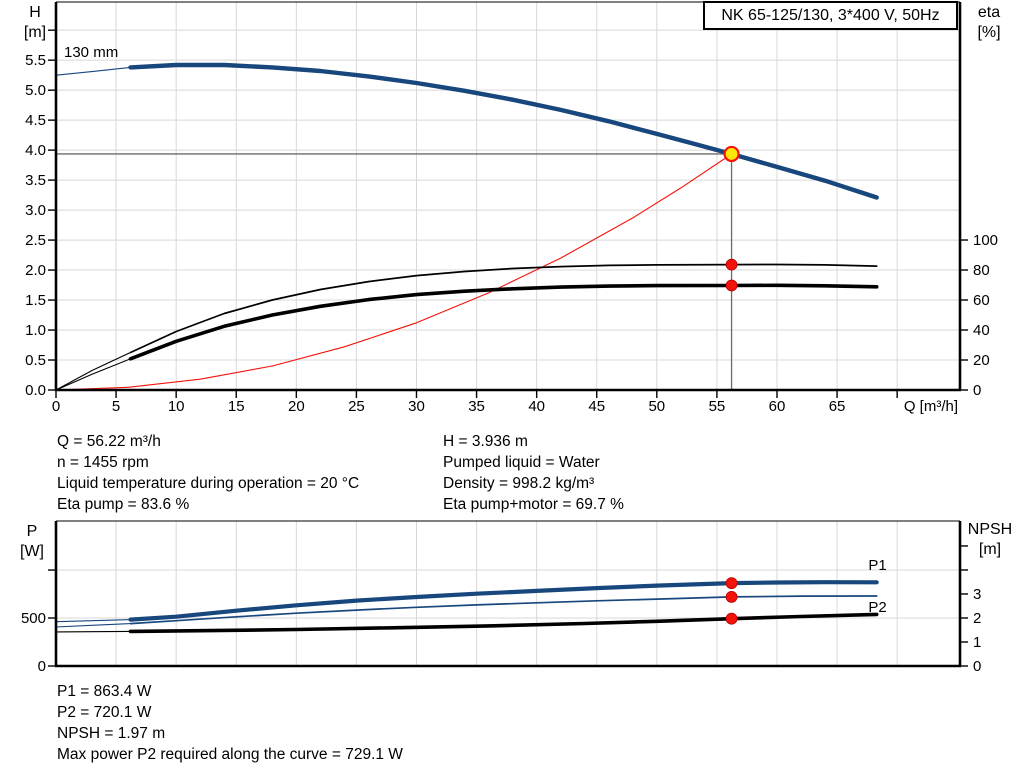 The width and height of the screenshot is (1024, 781). What do you see at coordinates (596, 406) in the screenshot?
I see `x-axis-tick-label: 45` at bounding box center [596, 406].